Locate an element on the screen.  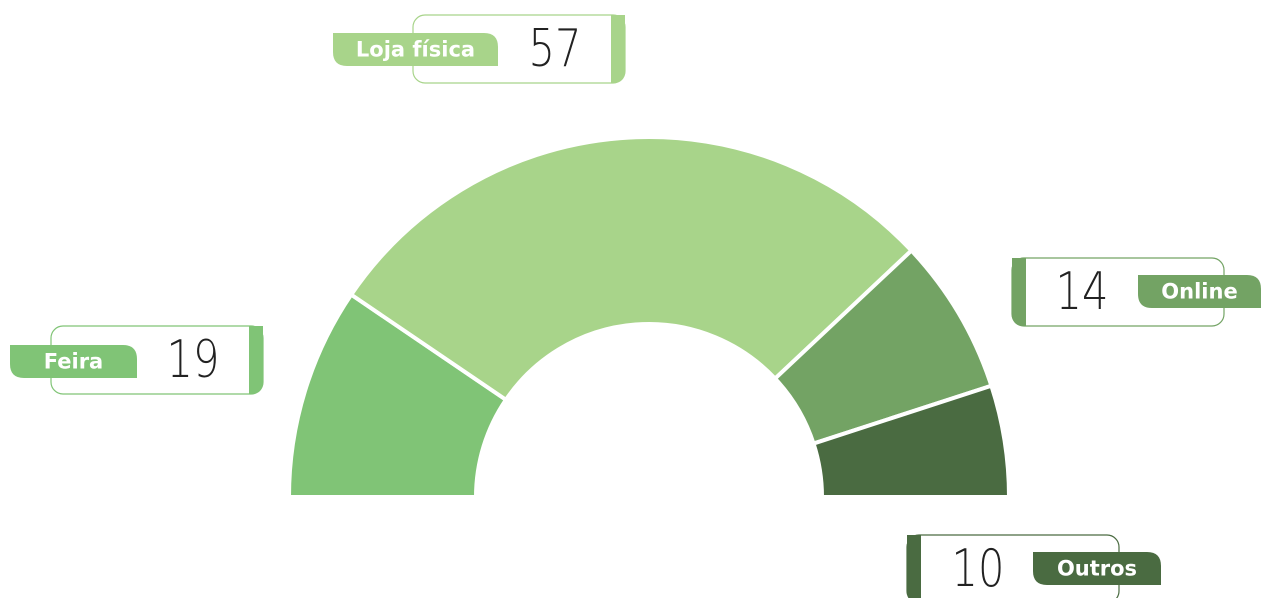
value-label: 19 is located at coordinates (193, 359).